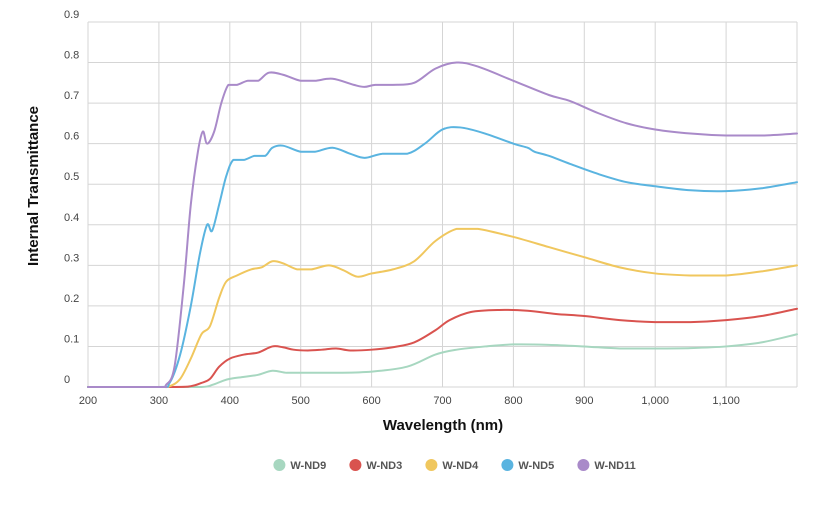  Describe the element at coordinates (513, 401) in the screenshot. I see `x-tick-label: 800` at that location.